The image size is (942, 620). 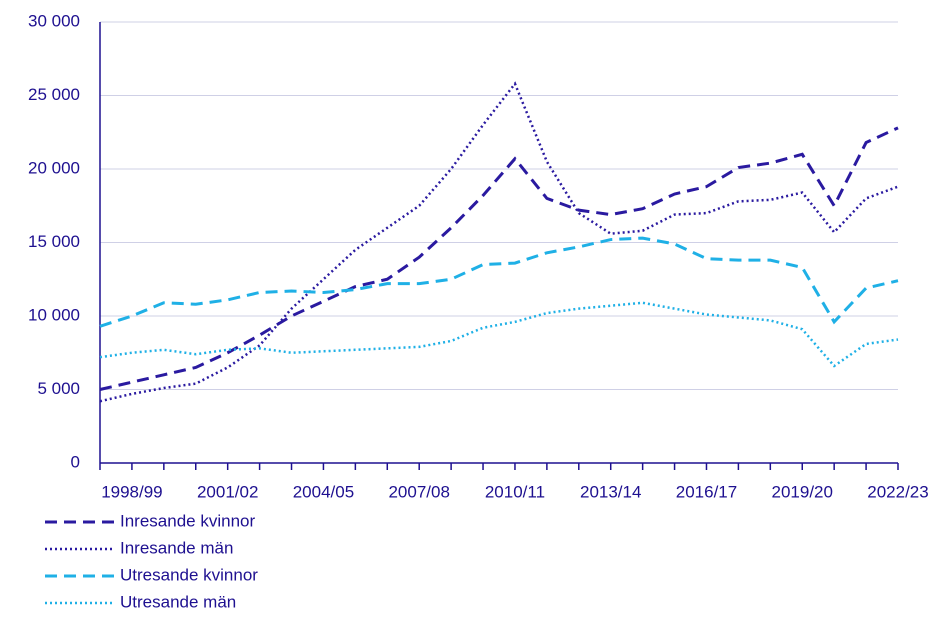 I want to click on x-tick-label: 2007/08, so click(x=418, y=491).